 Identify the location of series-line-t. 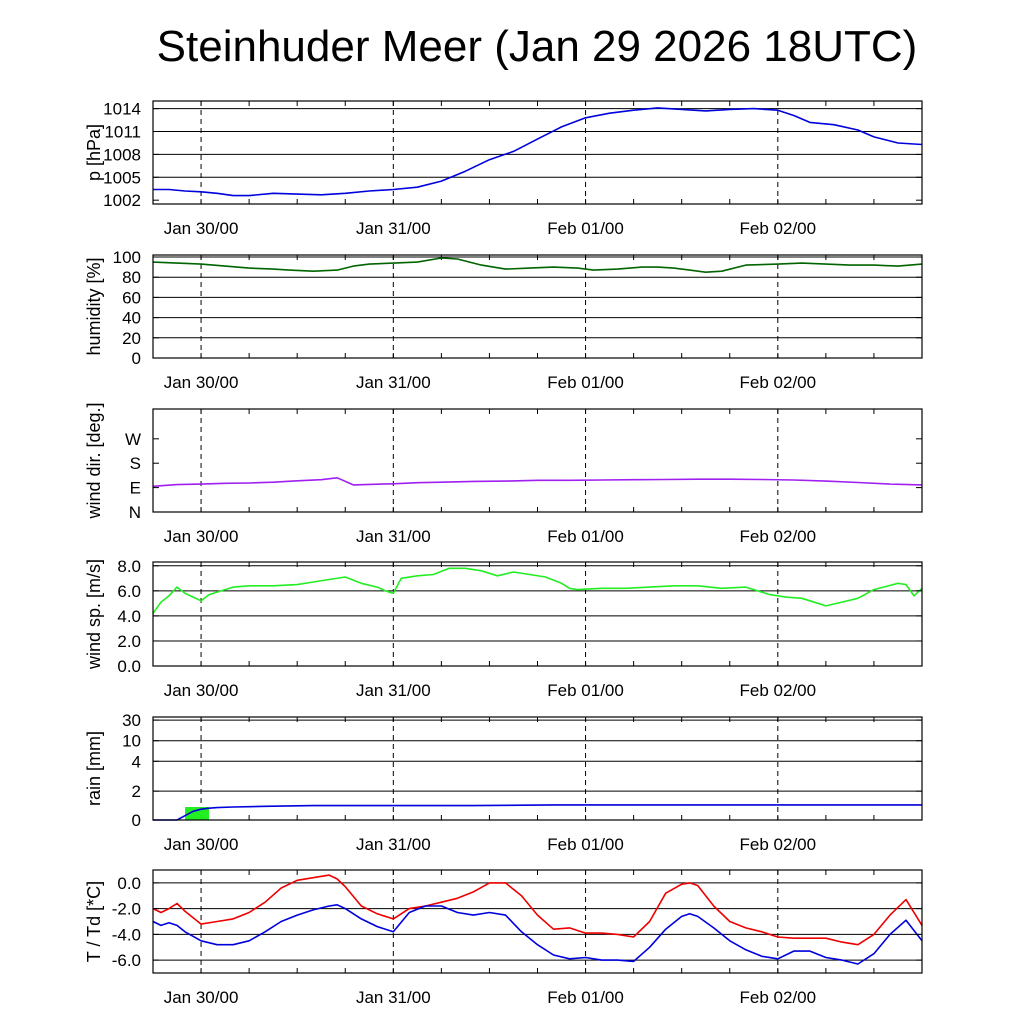
(537, 910).